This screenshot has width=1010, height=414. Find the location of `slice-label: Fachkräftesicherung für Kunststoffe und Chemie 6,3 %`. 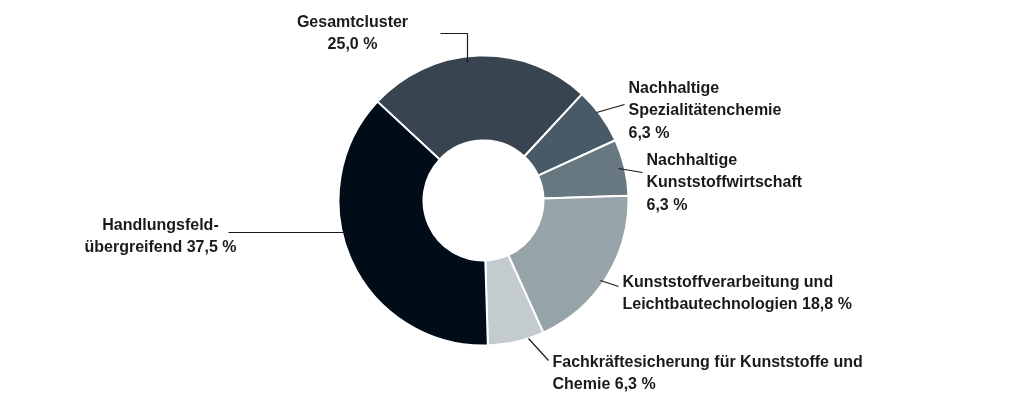

slice-label: Fachkräftesicherung für Kunststoffe und Chemie 6,3 % is located at coordinates (707, 372).